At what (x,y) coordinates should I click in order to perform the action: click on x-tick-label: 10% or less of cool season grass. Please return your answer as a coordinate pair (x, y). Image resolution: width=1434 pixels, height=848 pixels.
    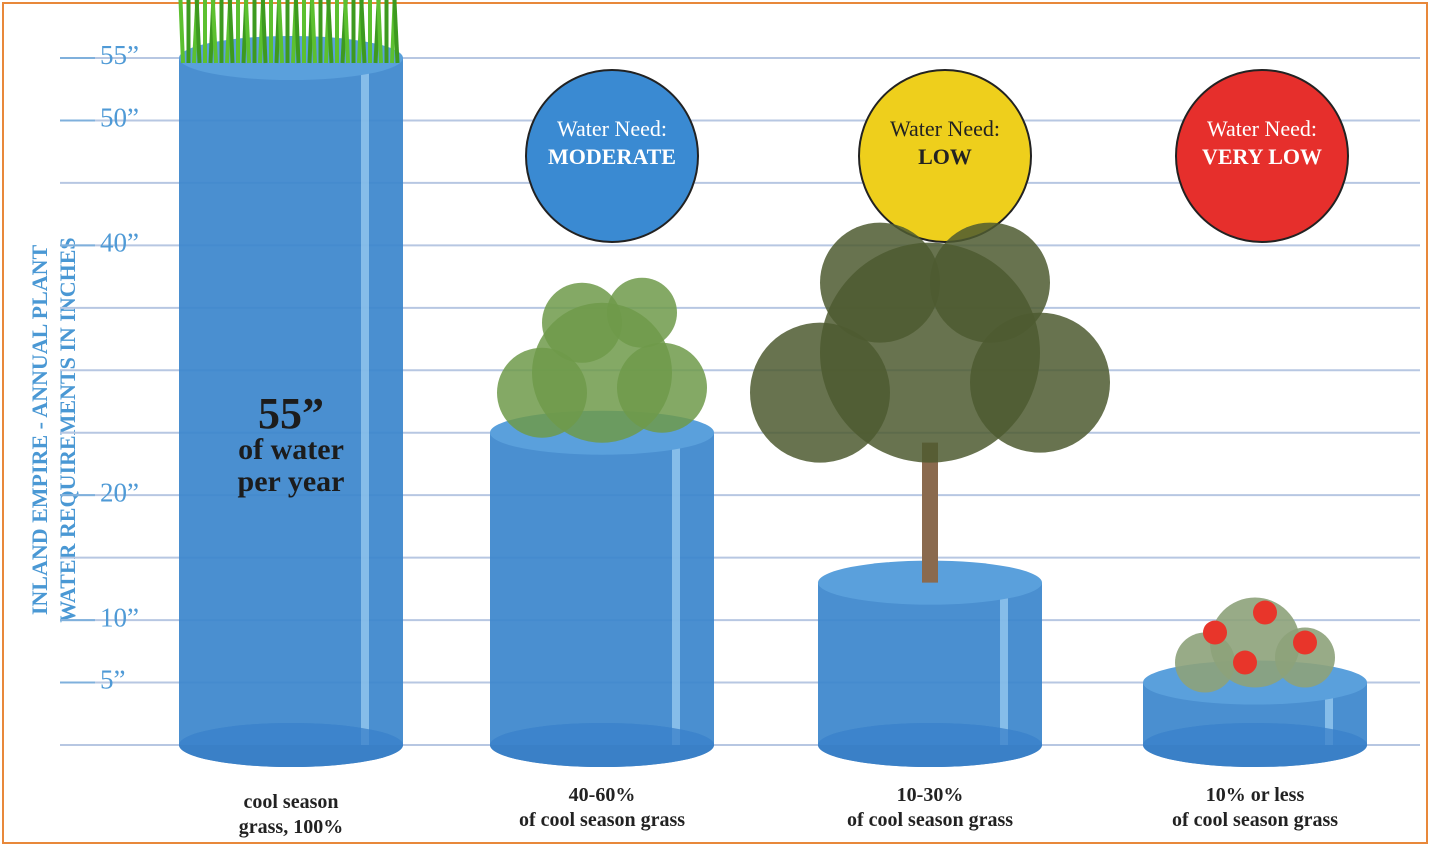
    Looking at the image, I should click on (1255, 807).